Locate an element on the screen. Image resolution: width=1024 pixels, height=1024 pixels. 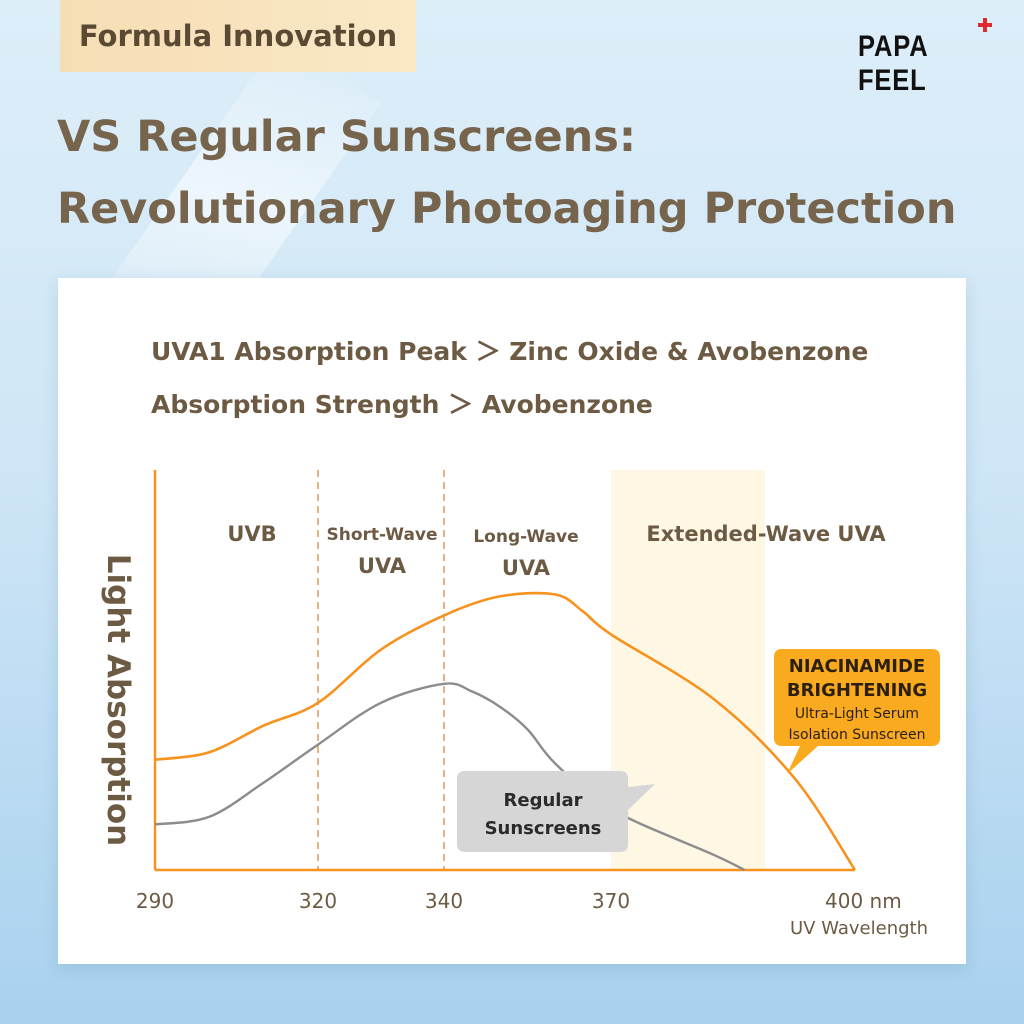
region-label-1-1: UVA is located at coordinates (382, 566).